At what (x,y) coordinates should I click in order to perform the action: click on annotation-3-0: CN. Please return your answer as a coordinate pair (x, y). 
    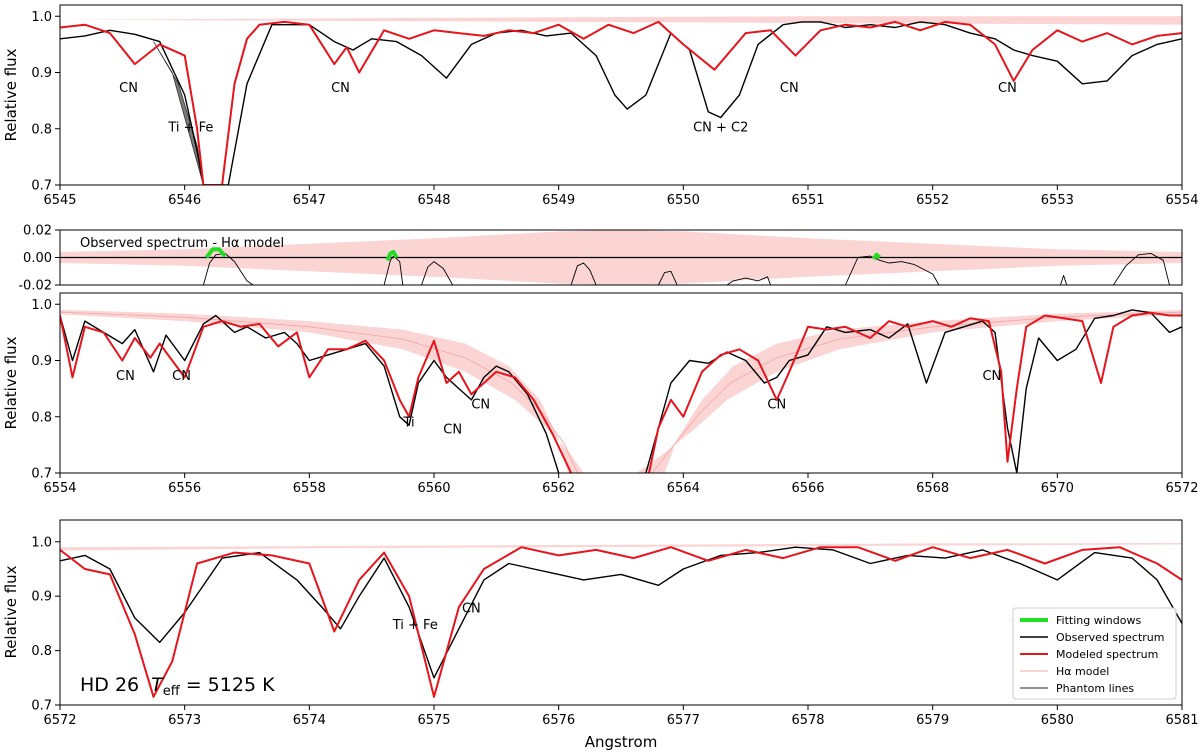
    Looking at the image, I should click on (125, 376).